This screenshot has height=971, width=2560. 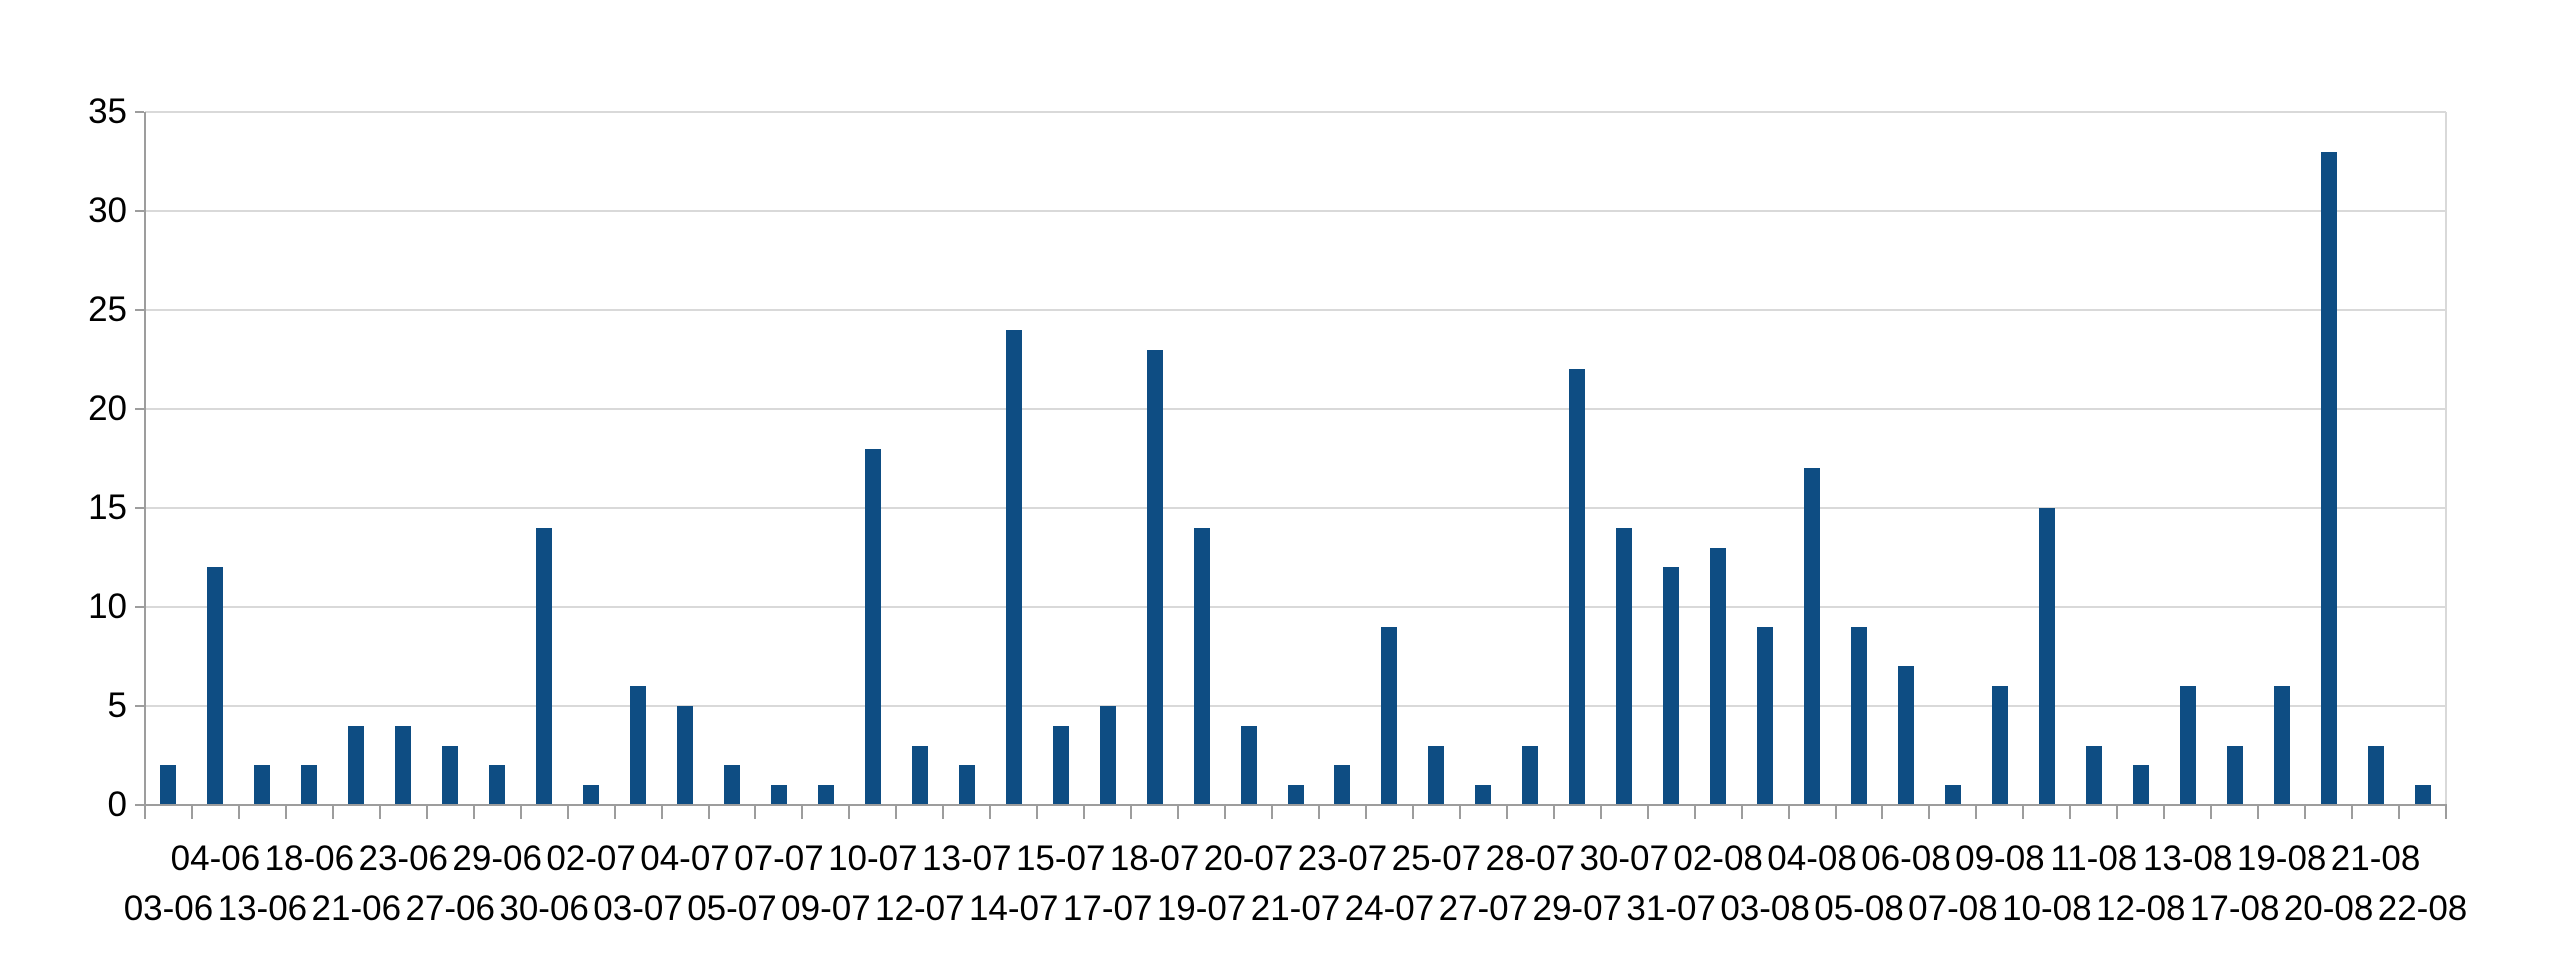 What do you see at coordinates (1201, 908) in the screenshot?
I see `x-tick-label: 19-07` at bounding box center [1201, 908].